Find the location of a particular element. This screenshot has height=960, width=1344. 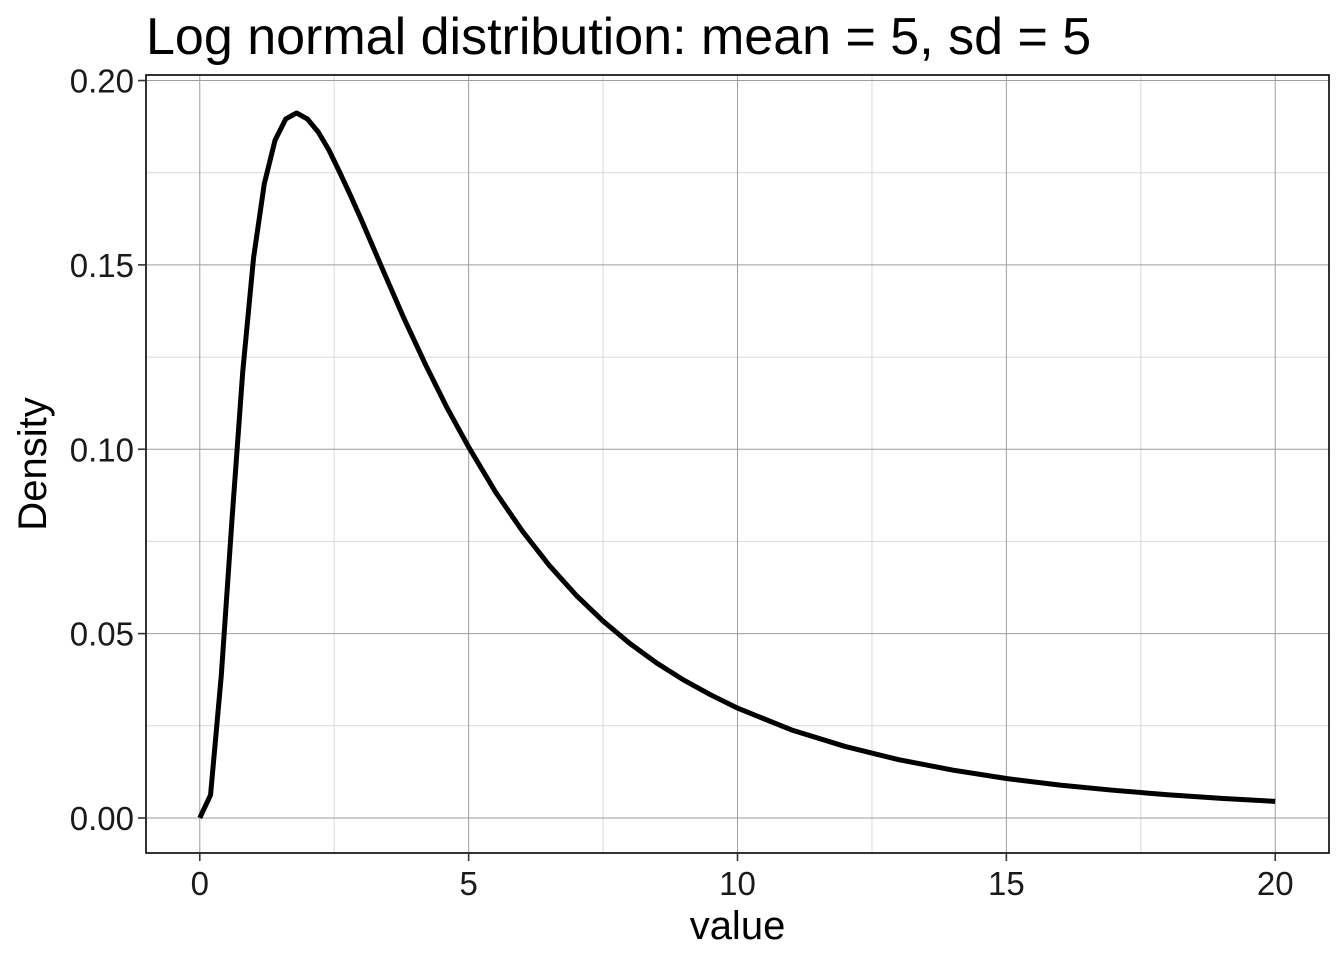

y-tick-label: 0.10 is located at coordinates (102, 449).